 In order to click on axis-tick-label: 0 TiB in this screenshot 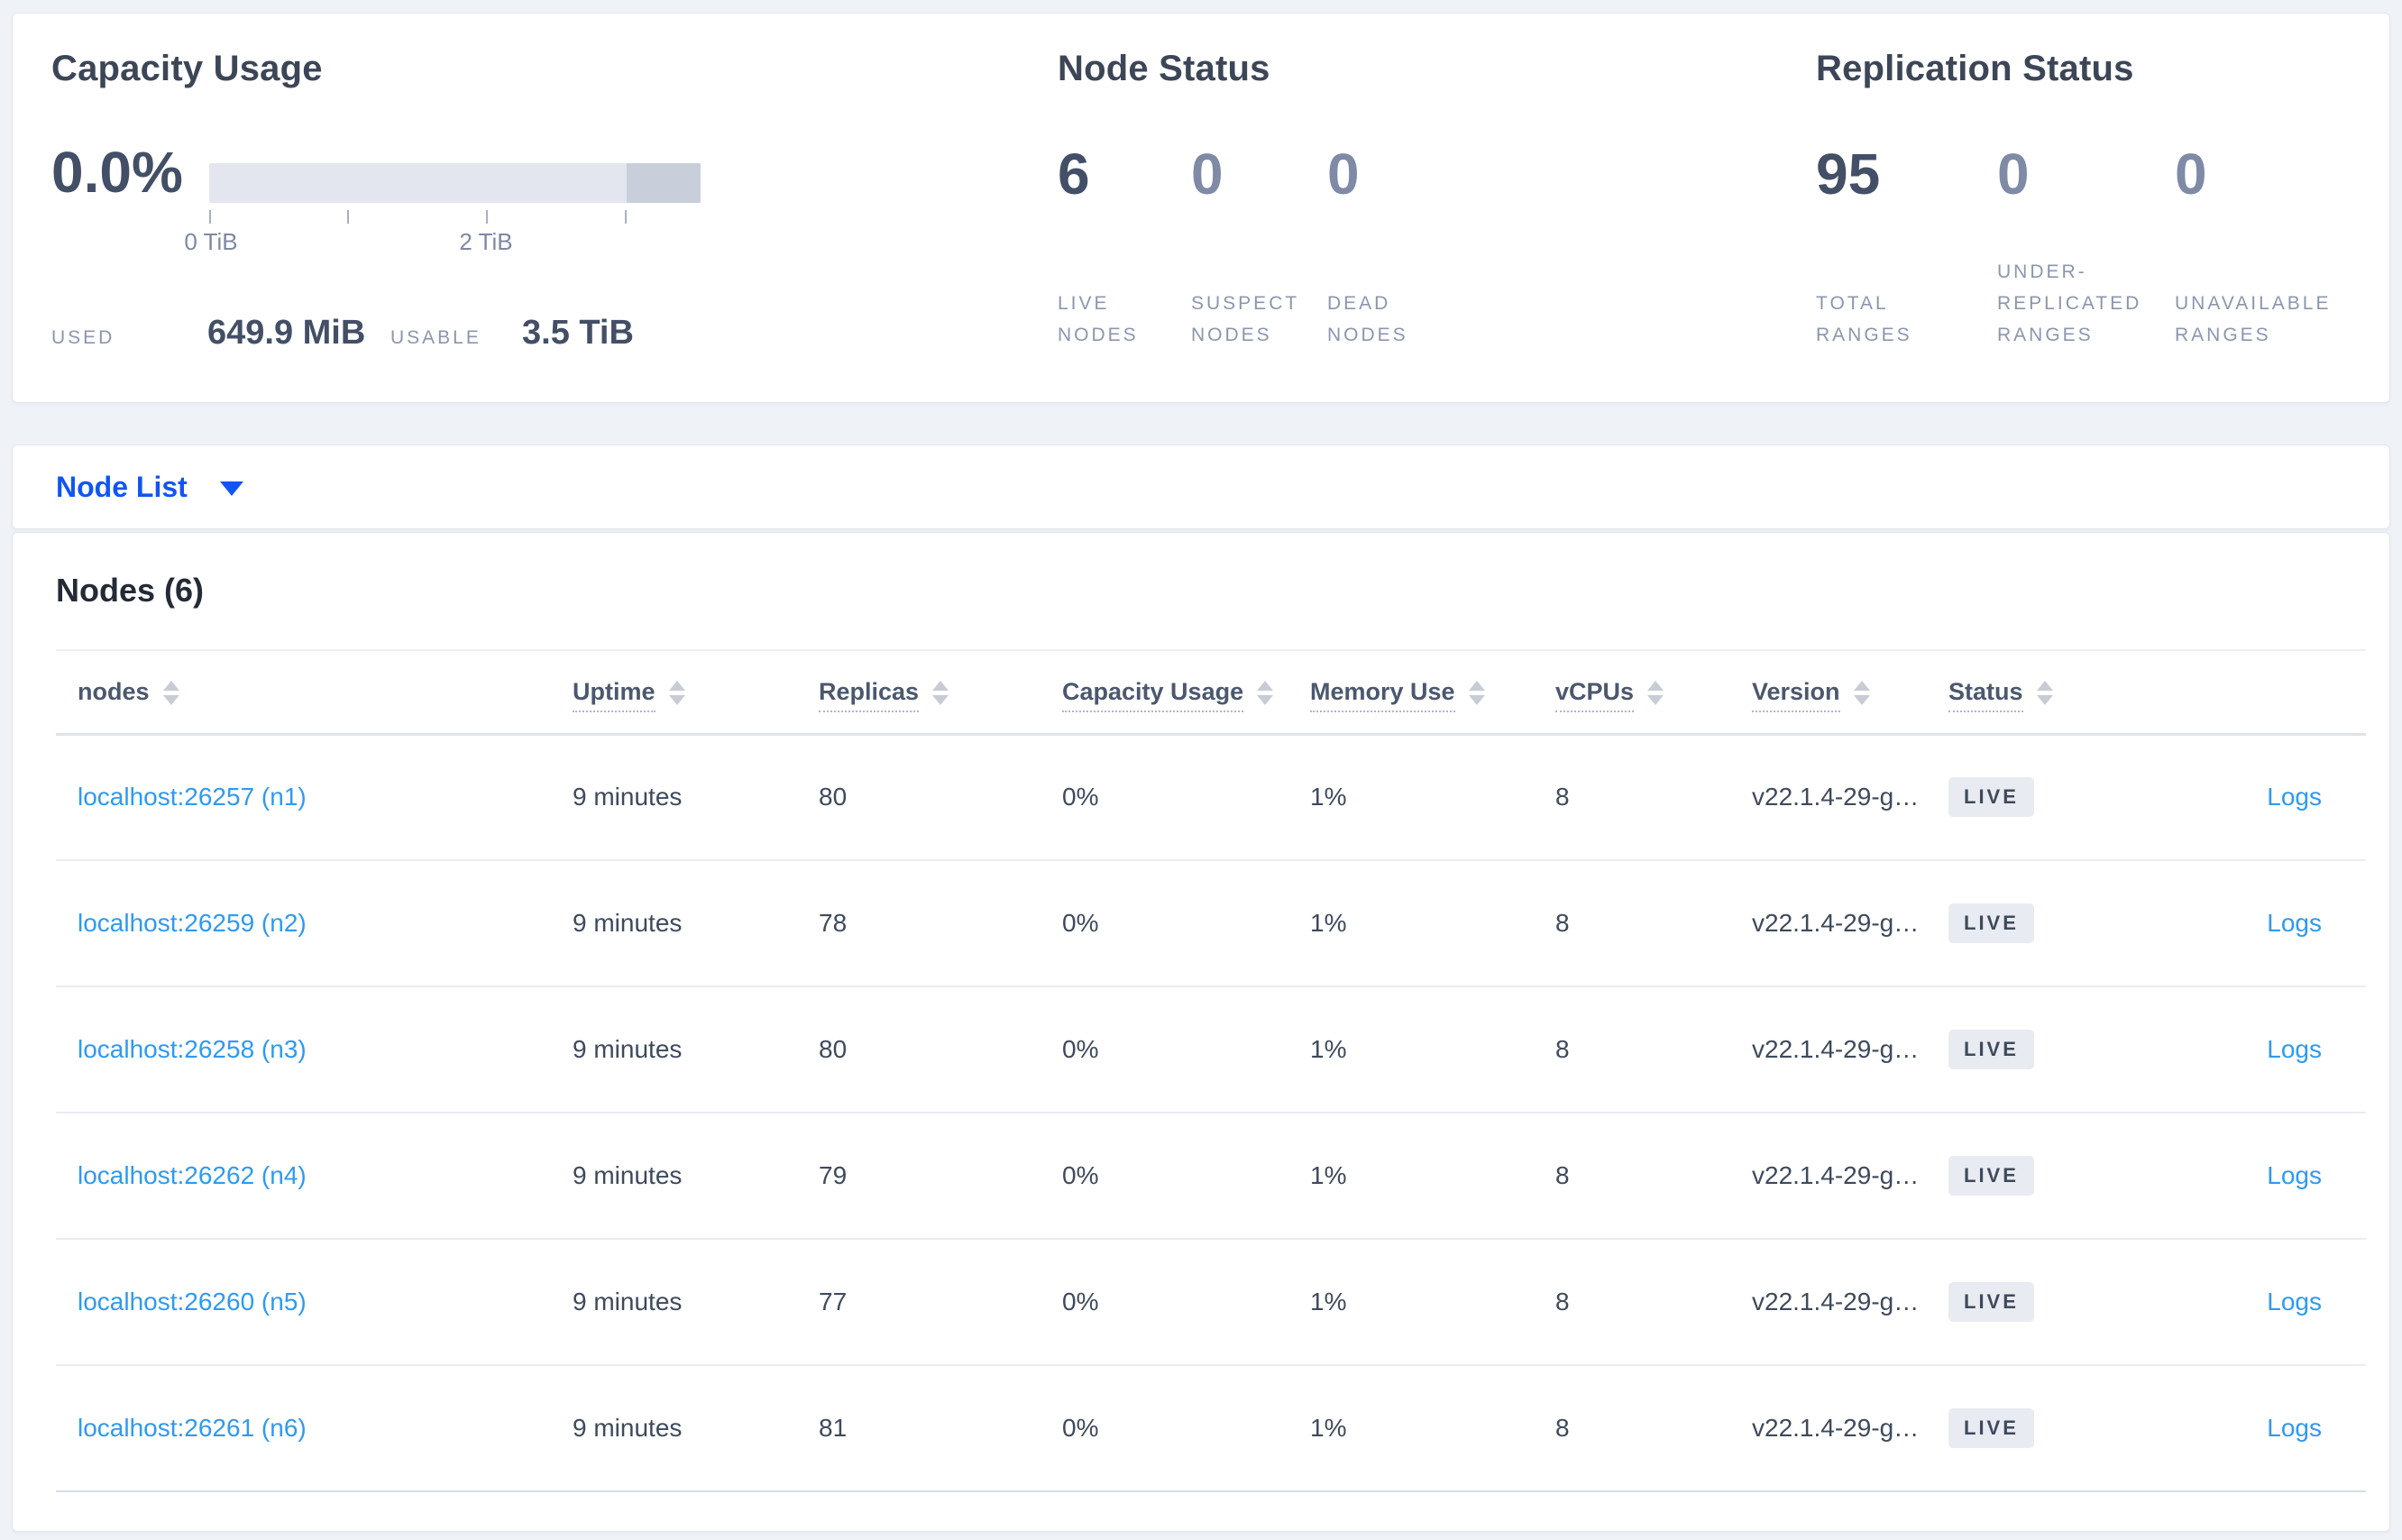, I will do `click(211, 242)`.